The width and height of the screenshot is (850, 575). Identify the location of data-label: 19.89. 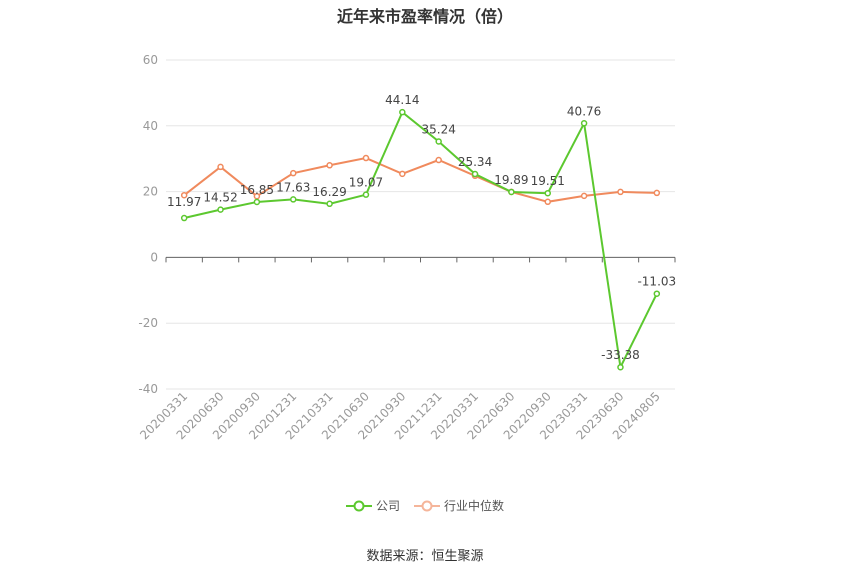
(511, 180).